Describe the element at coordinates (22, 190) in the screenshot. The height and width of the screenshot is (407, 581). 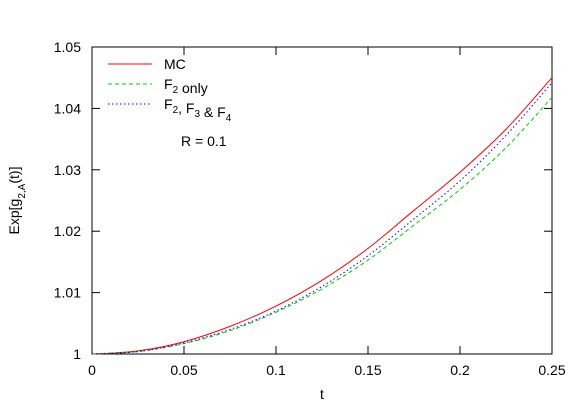
I see `y-axis-label-sub: 2,A` at that location.